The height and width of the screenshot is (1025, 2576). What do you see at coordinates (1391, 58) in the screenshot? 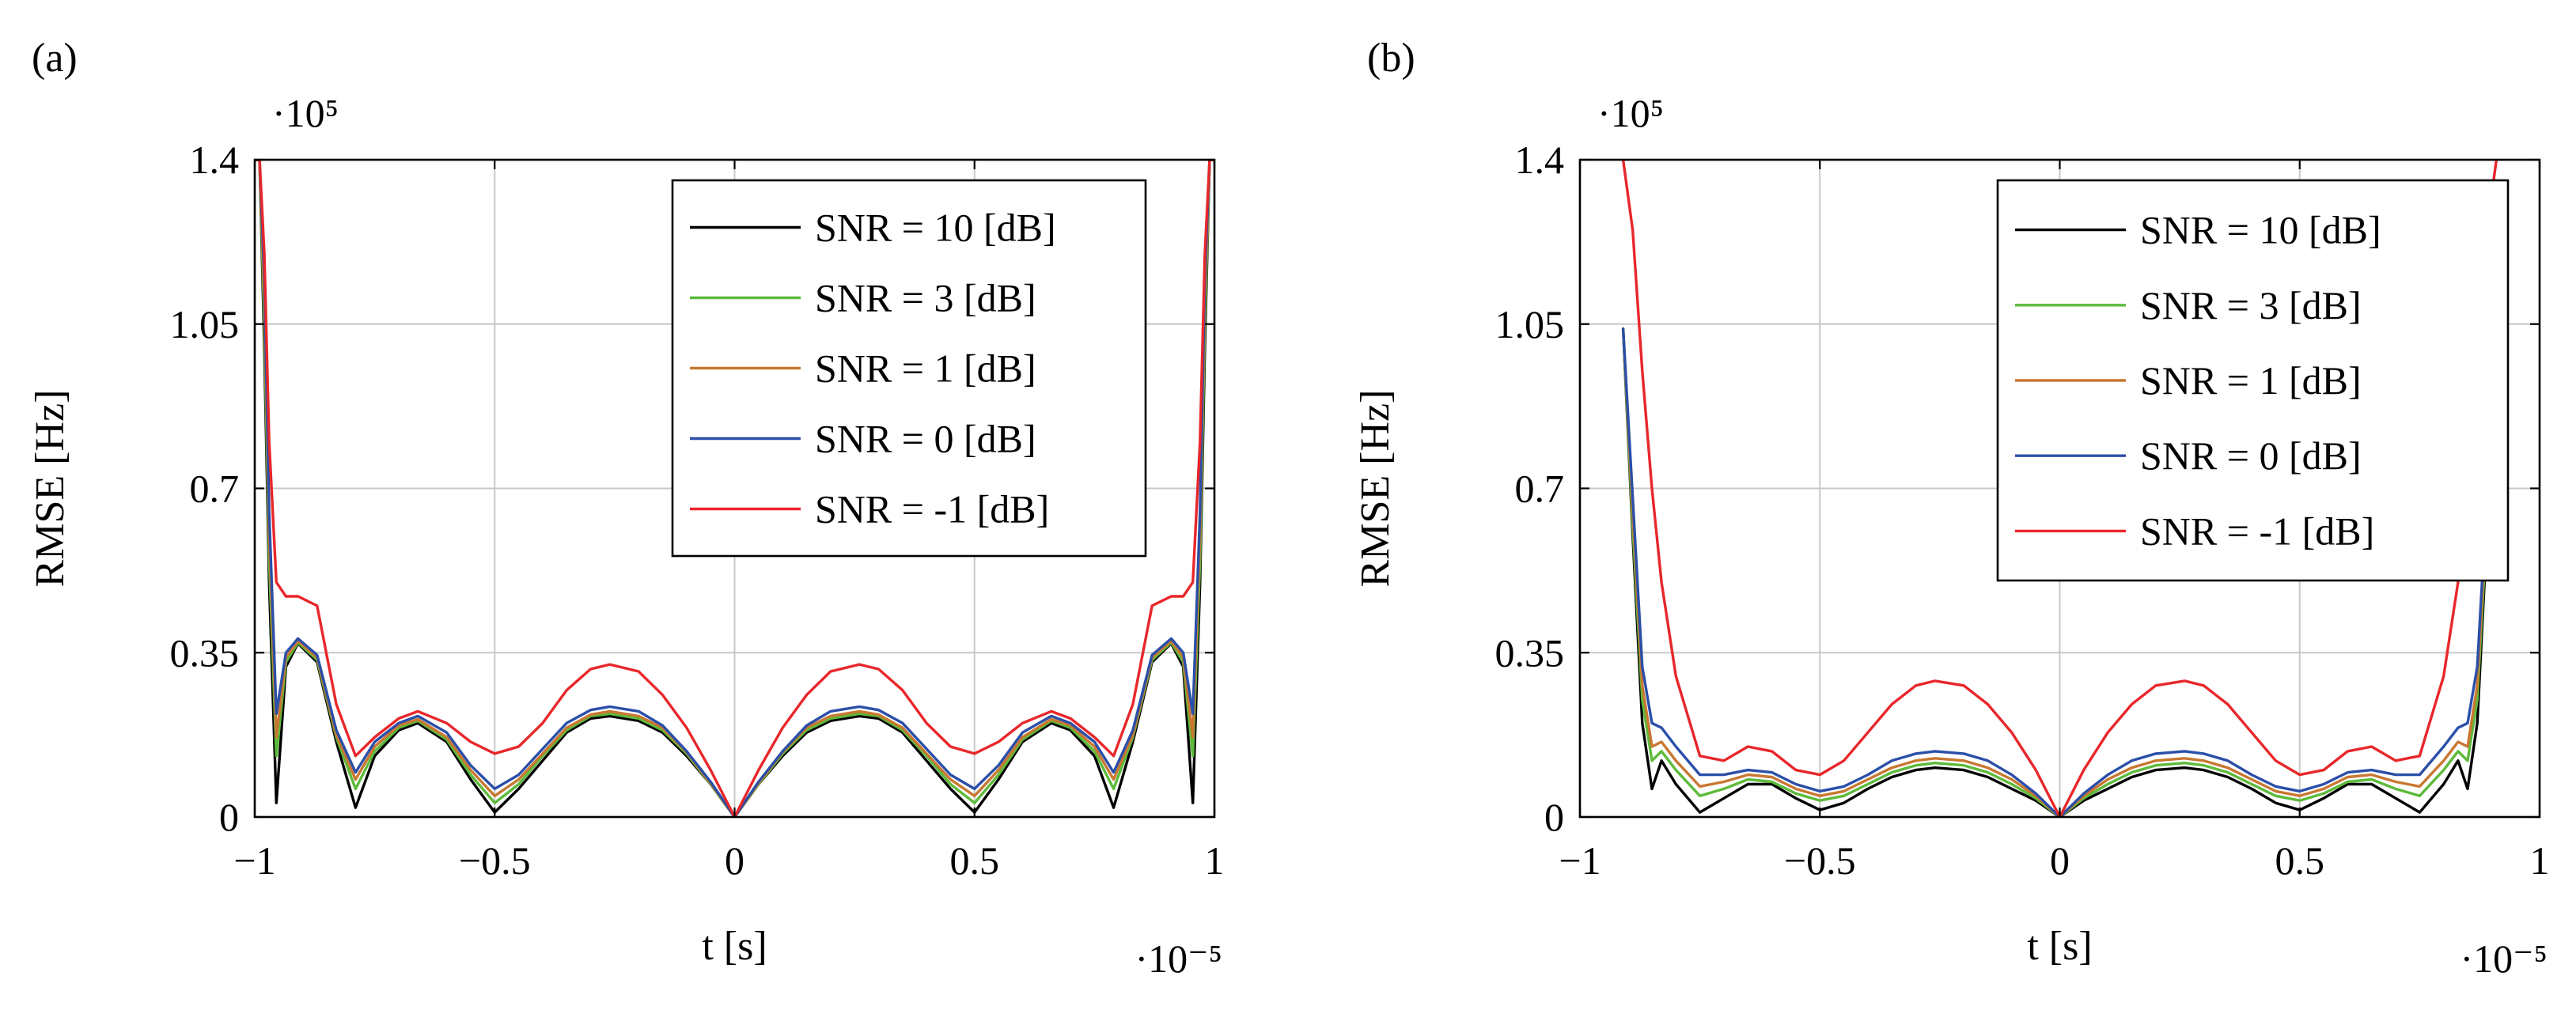
I see `panel-label: (b)` at bounding box center [1391, 58].